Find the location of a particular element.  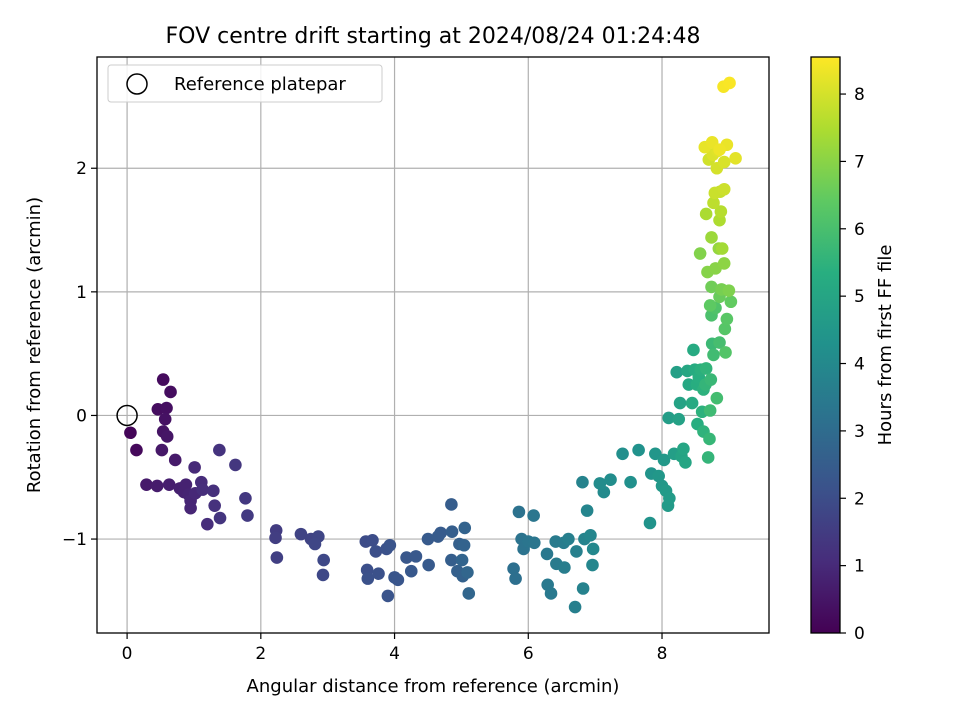

colorbar-ticks: 0 1 2 3 4 5 6 7 8 is located at coordinates (852, 364).